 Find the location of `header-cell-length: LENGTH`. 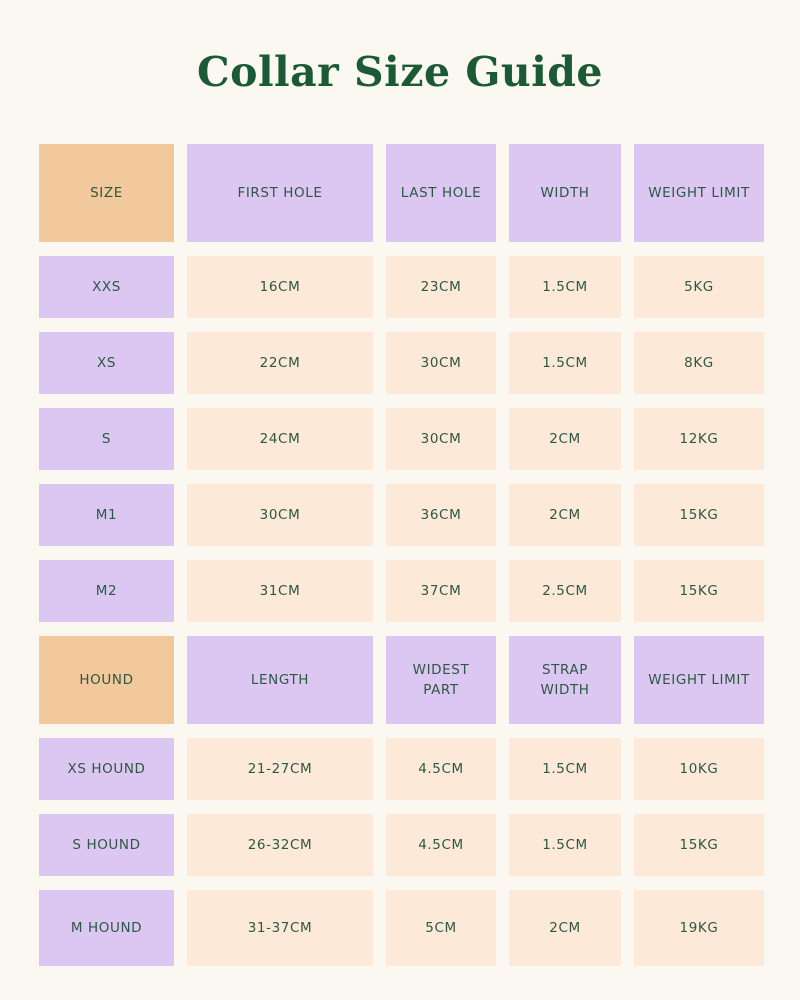

header-cell-length: LENGTH is located at coordinates (280, 680).